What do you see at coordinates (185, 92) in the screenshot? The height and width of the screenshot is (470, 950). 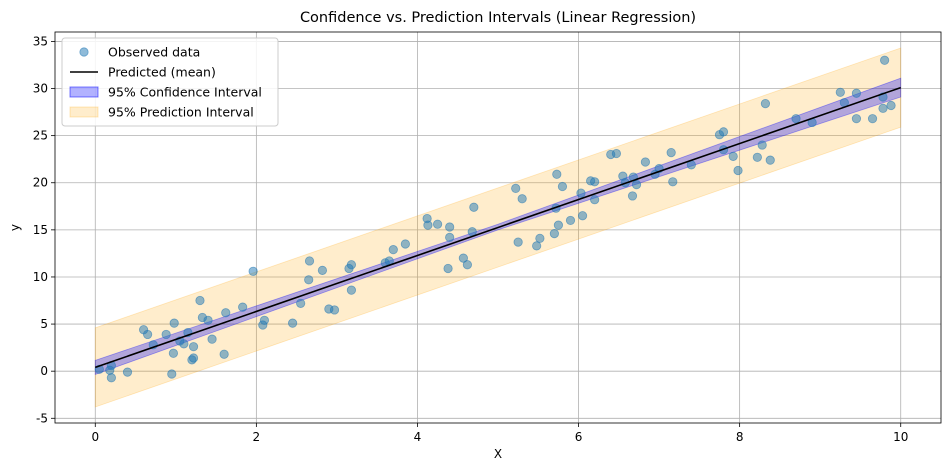 I see `legend-label: 95% Confidence Interval` at bounding box center [185, 92].